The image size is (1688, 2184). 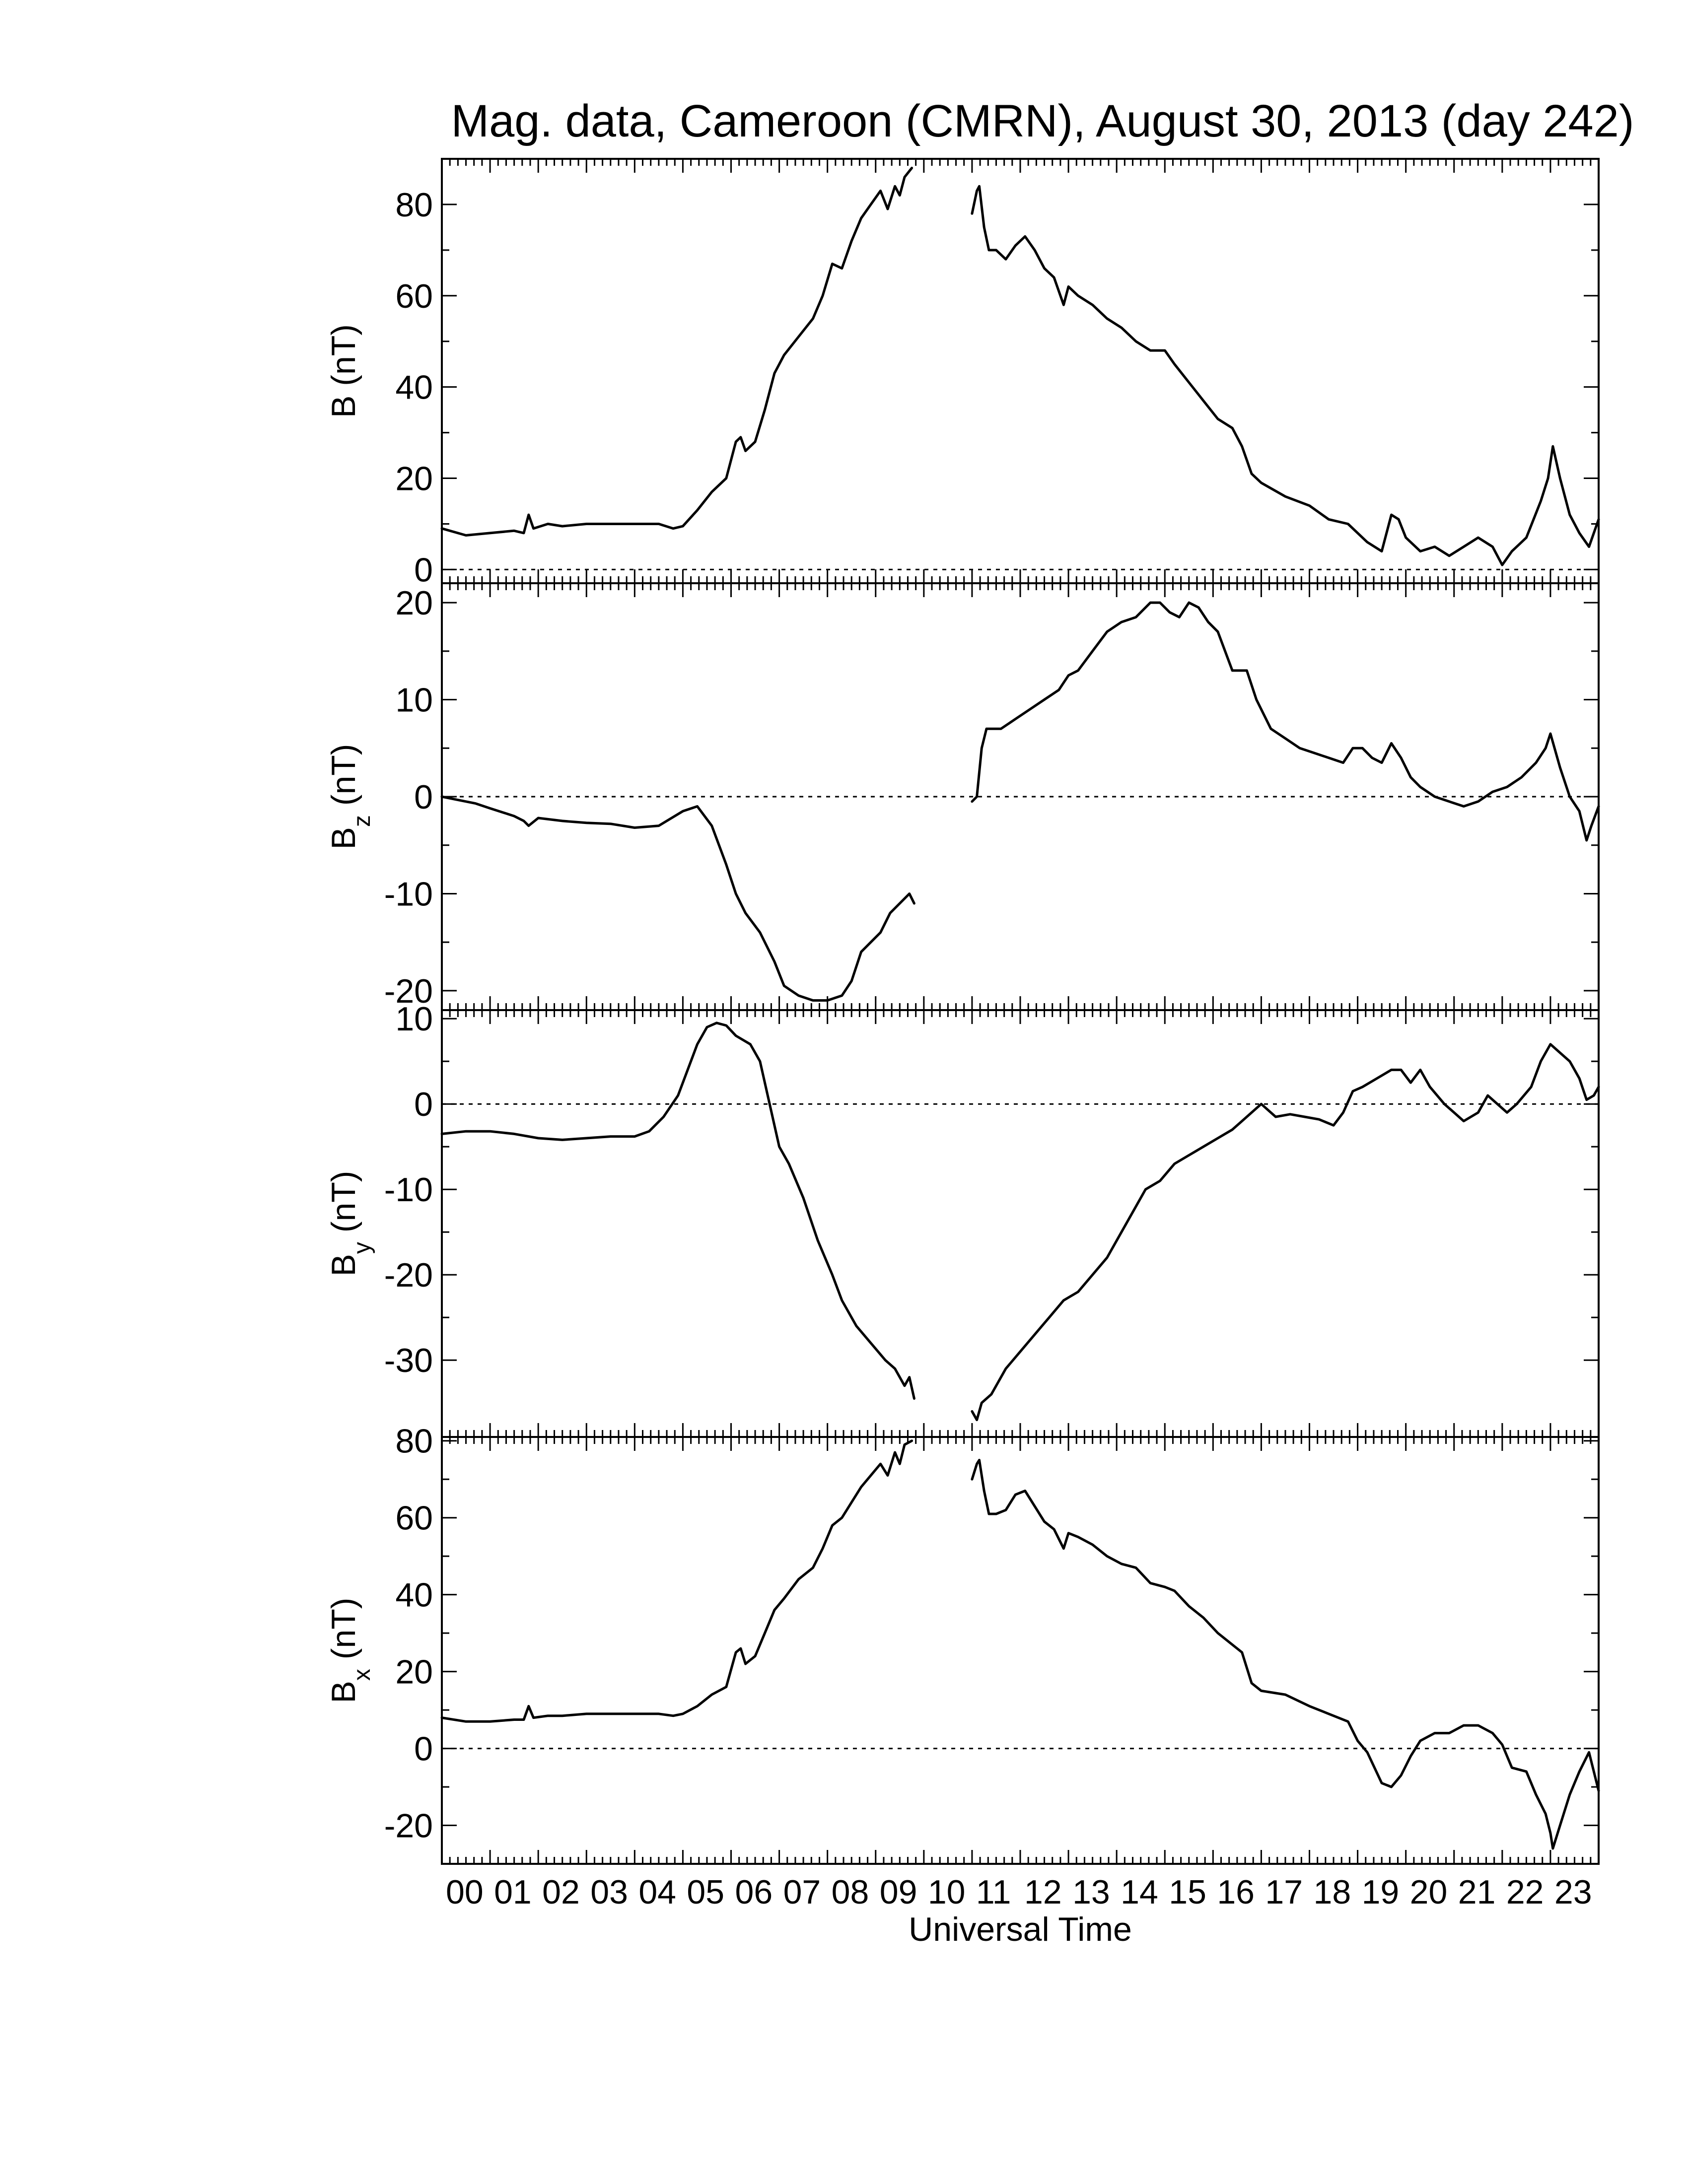 What do you see at coordinates (1381, 1892) in the screenshot?
I see `x-tick-label: 19` at bounding box center [1381, 1892].